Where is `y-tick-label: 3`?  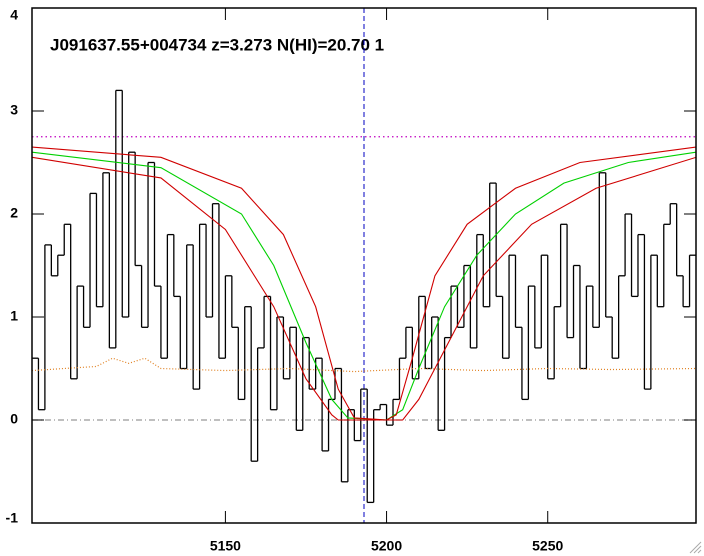
y-tick-label: 3 is located at coordinates (14, 110).